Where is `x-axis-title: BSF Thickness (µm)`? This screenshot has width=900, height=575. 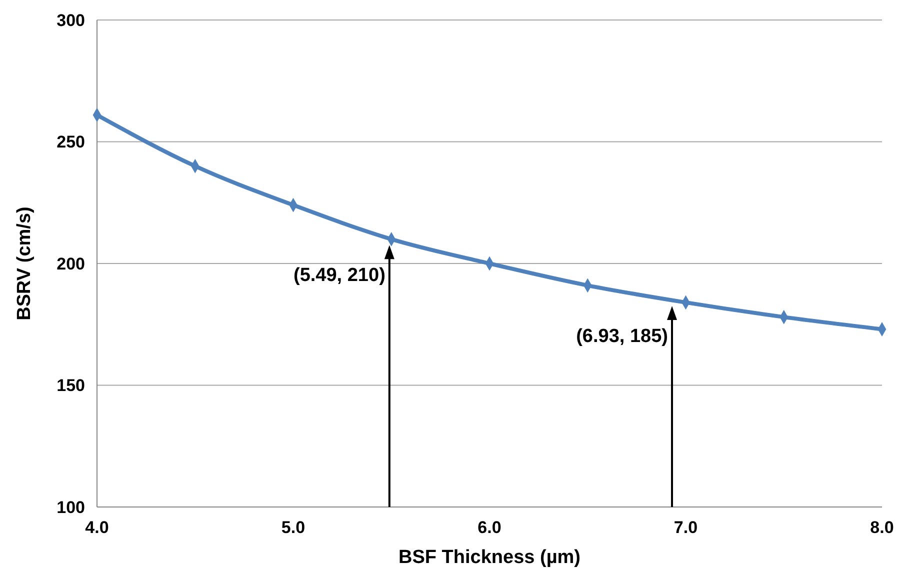 x-axis-title: BSF Thickness (µm) is located at coordinates (489, 557).